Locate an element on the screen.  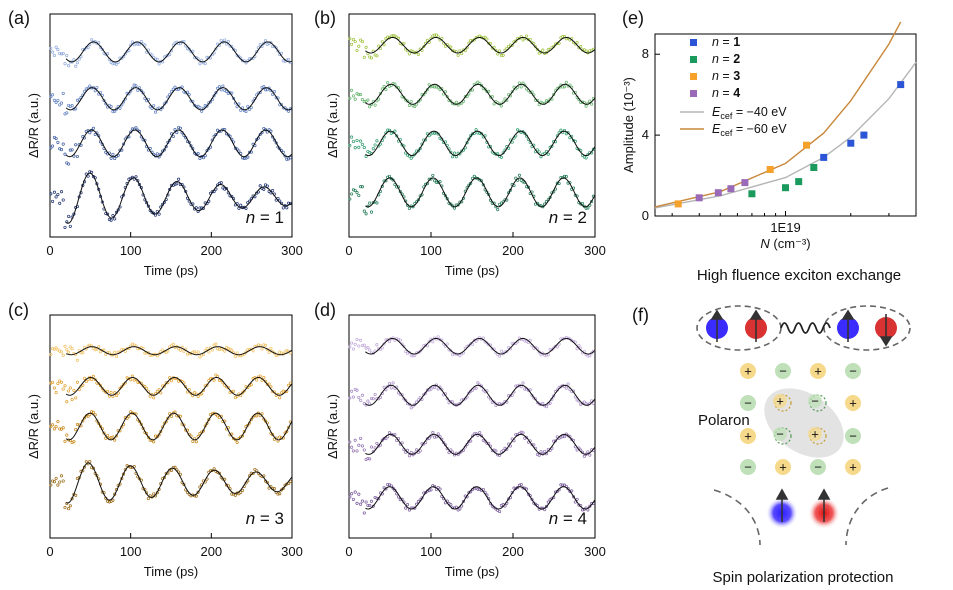
n-label: n = 3 is located at coordinates (265, 518).